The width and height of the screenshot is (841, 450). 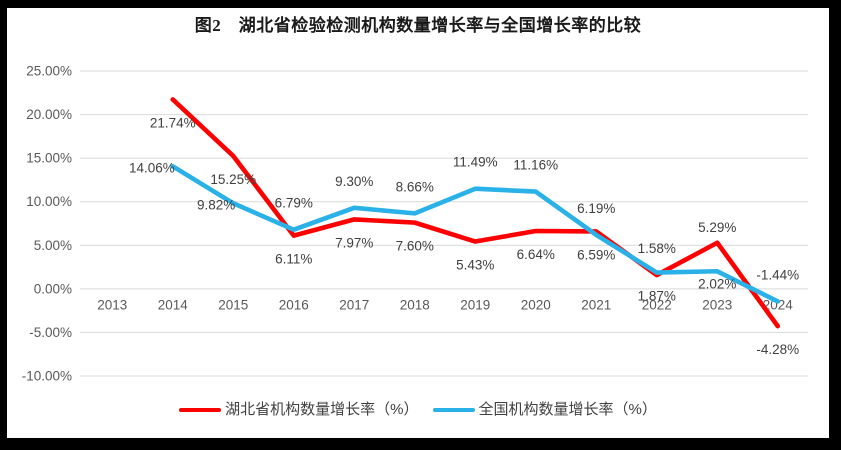 I want to click on data-label-series0-2019: 5.43%, so click(x=475, y=265).